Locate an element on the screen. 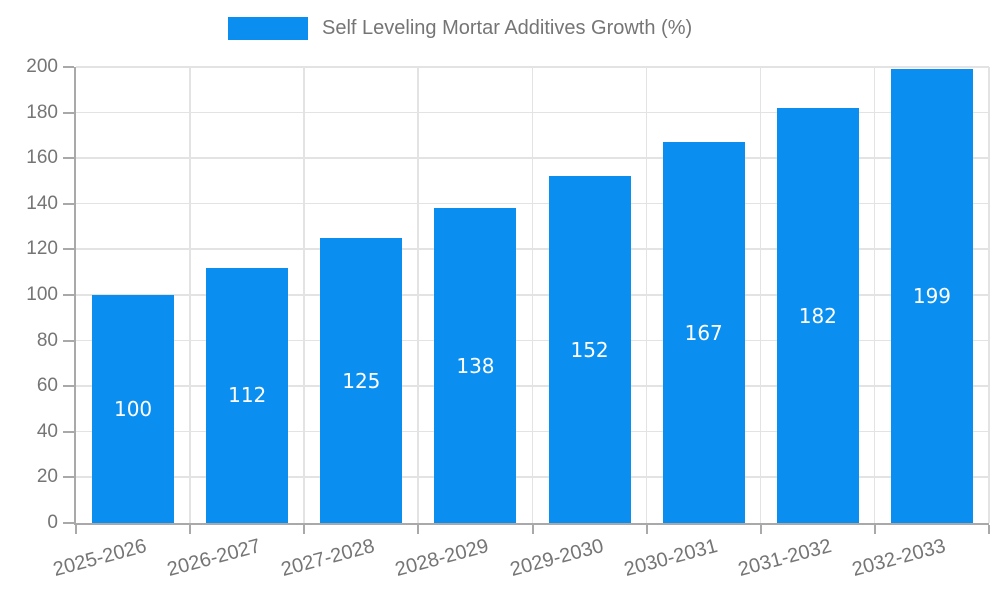  bar-value-label: 112 is located at coordinates (247, 395).